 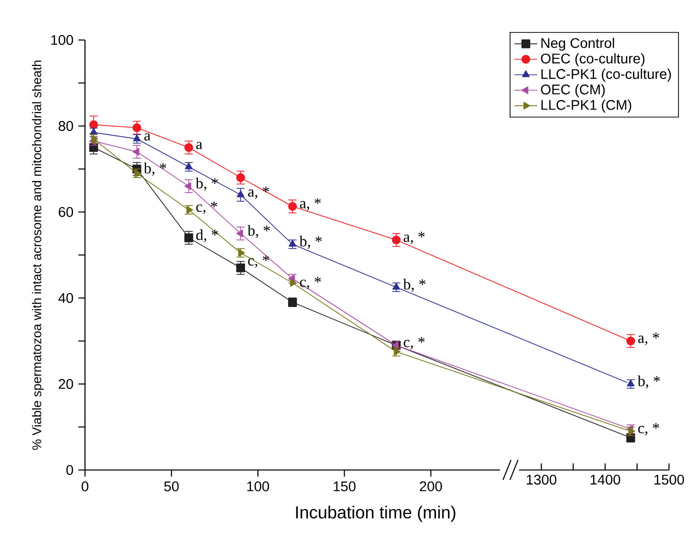 What do you see at coordinates (66, 298) in the screenshot?
I see `y-tick-label: 40` at bounding box center [66, 298].